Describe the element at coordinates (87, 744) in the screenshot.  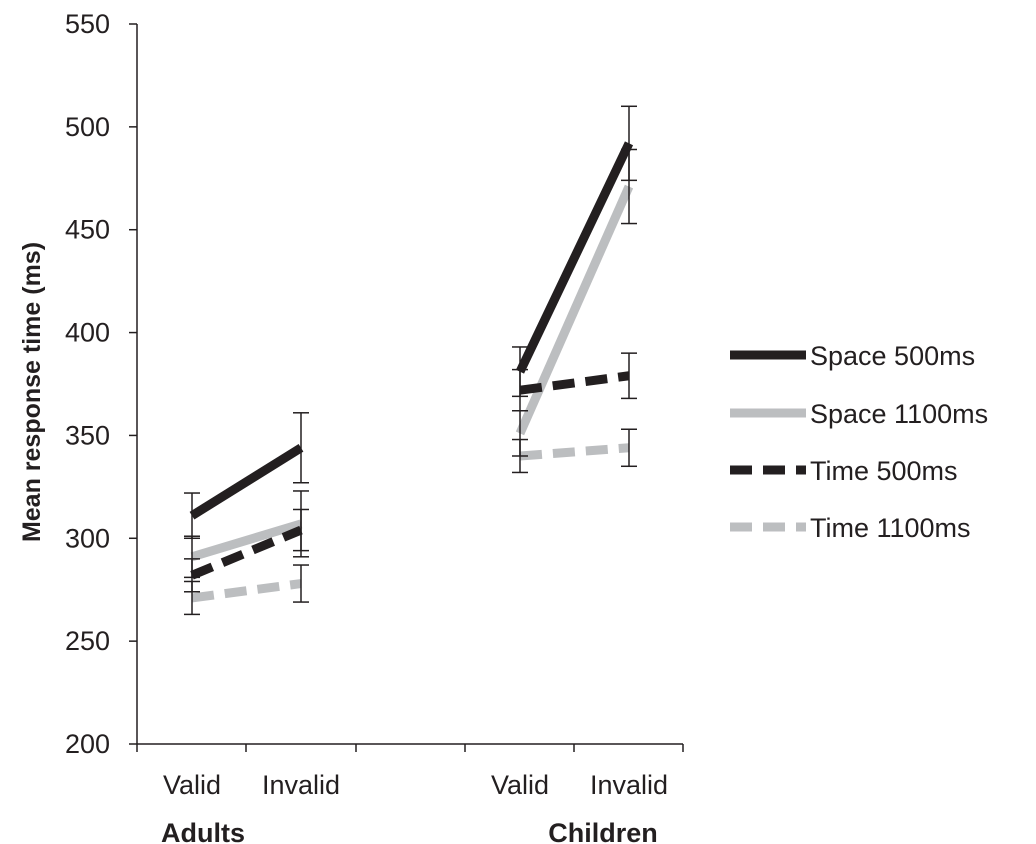
I see `y-tick-label: 200` at that location.